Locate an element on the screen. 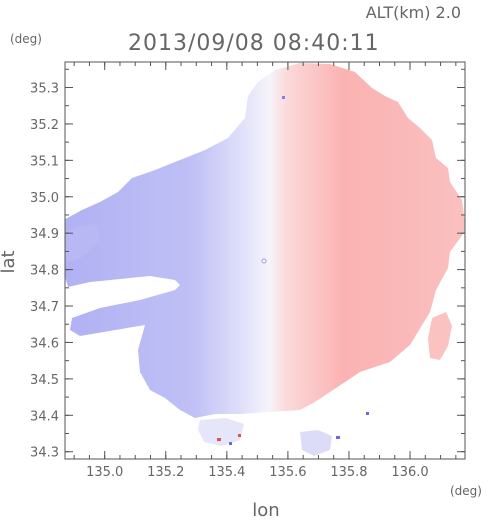 The height and width of the screenshot is (521, 491). y-tick-label: 35.1 is located at coordinates (44, 161).